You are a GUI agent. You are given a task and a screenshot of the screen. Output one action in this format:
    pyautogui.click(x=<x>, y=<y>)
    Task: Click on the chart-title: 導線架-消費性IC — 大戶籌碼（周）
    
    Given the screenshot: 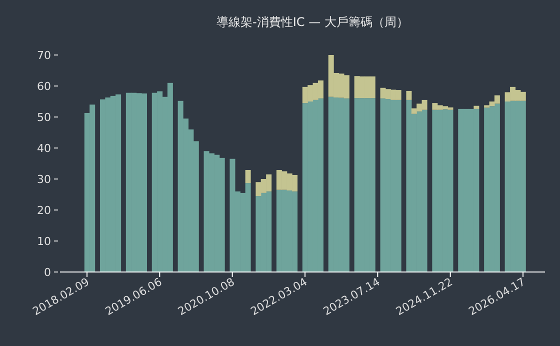 What is the action you would take?
    pyautogui.click(x=312, y=22)
    